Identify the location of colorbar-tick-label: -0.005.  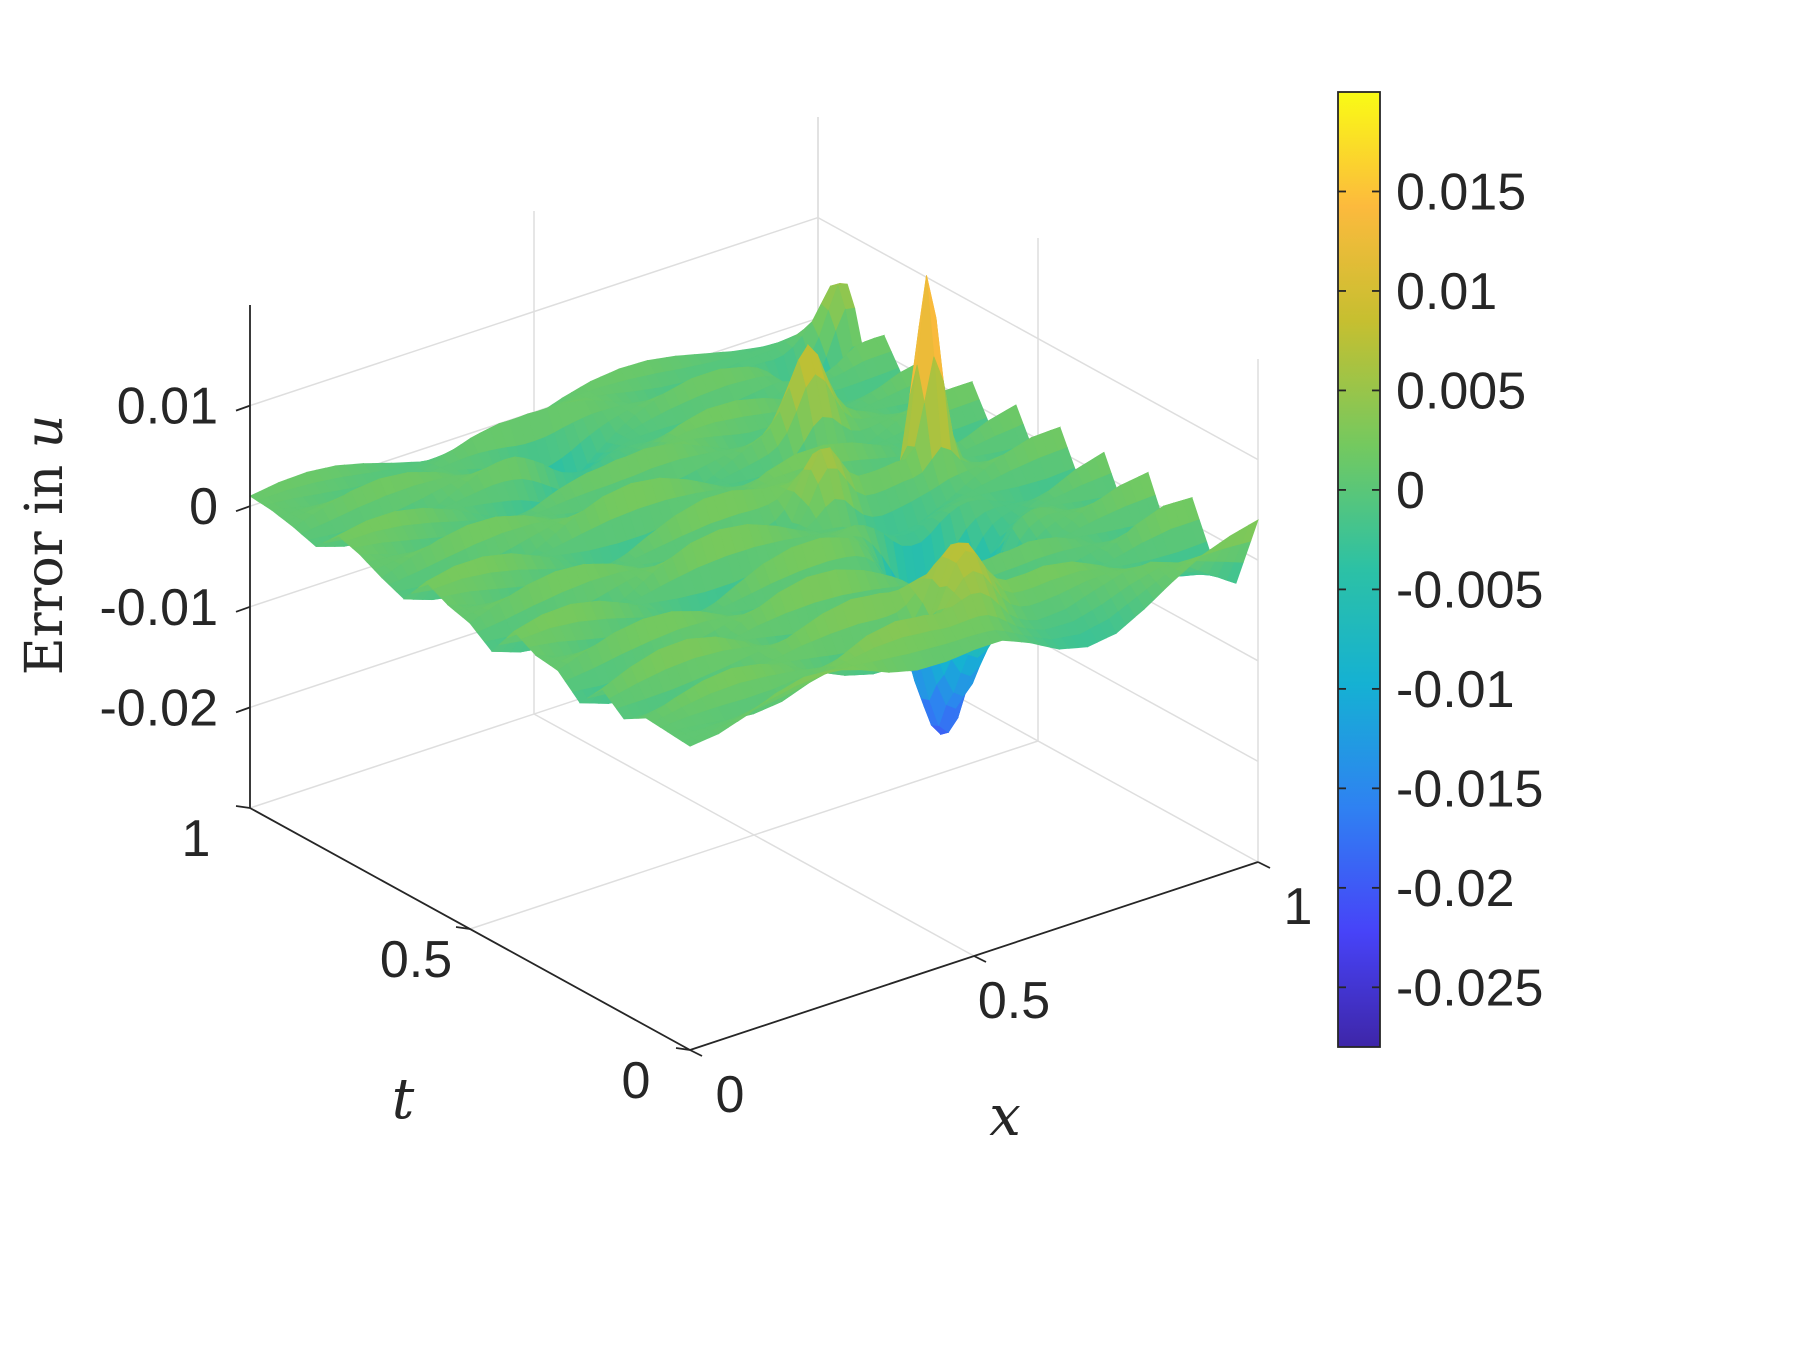
(1469, 590).